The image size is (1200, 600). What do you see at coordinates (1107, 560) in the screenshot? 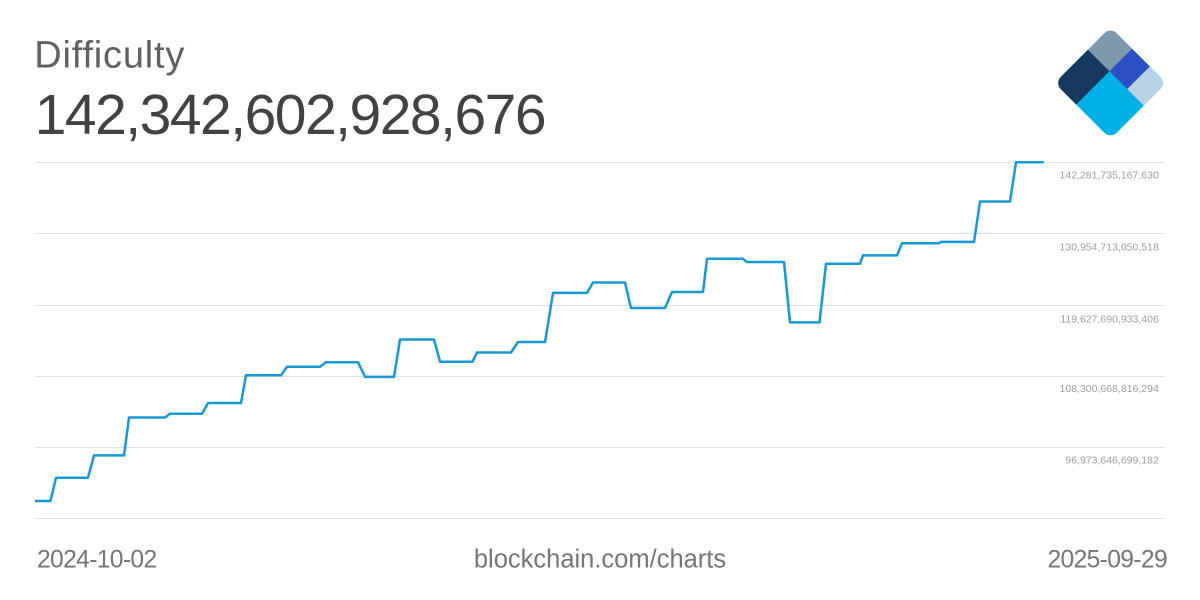
I see `svg-text: 2025-09-29` at bounding box center [1107, 560].